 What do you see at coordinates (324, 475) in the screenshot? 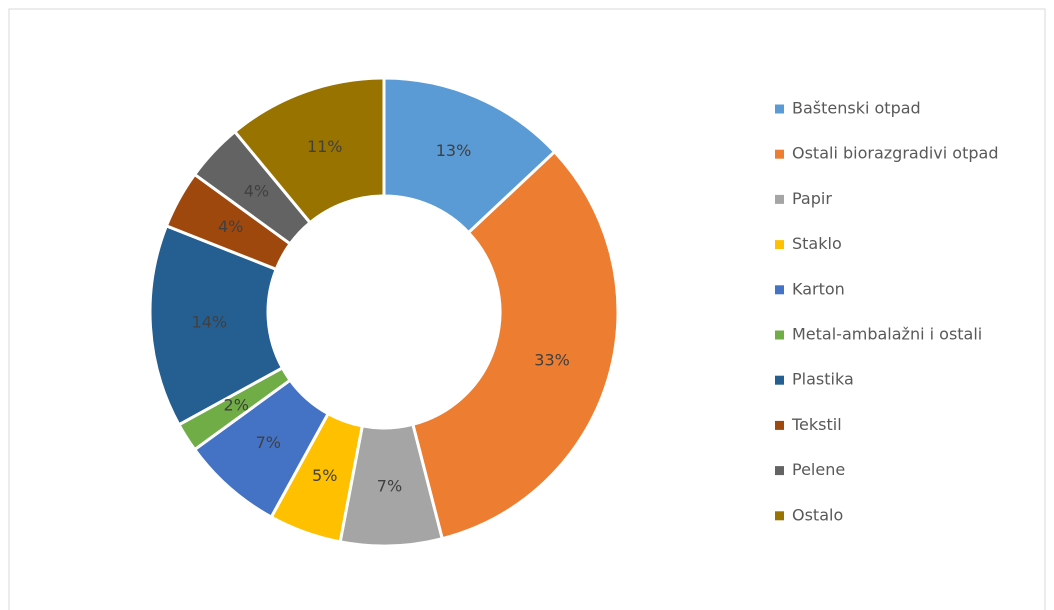
I see `data-label: 5%` at bounding box center [324, 475].